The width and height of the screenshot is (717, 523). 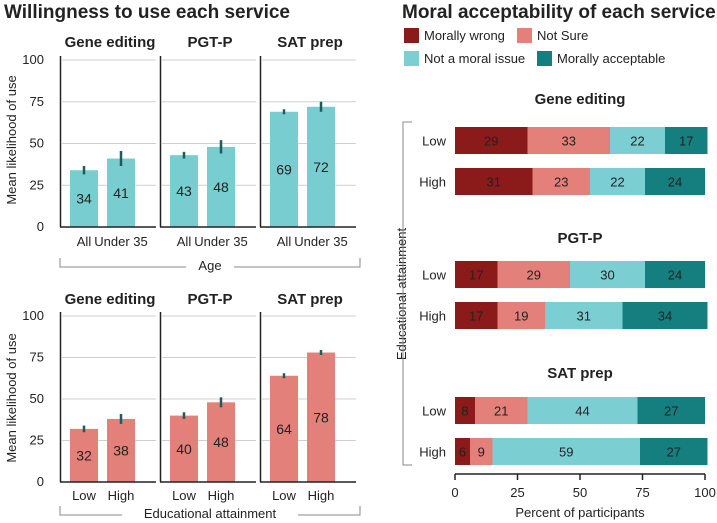 What do you see at coordinates (432, 182) in the screenshot?
I see `right-category-label: High` at bounding box center [432, 182].